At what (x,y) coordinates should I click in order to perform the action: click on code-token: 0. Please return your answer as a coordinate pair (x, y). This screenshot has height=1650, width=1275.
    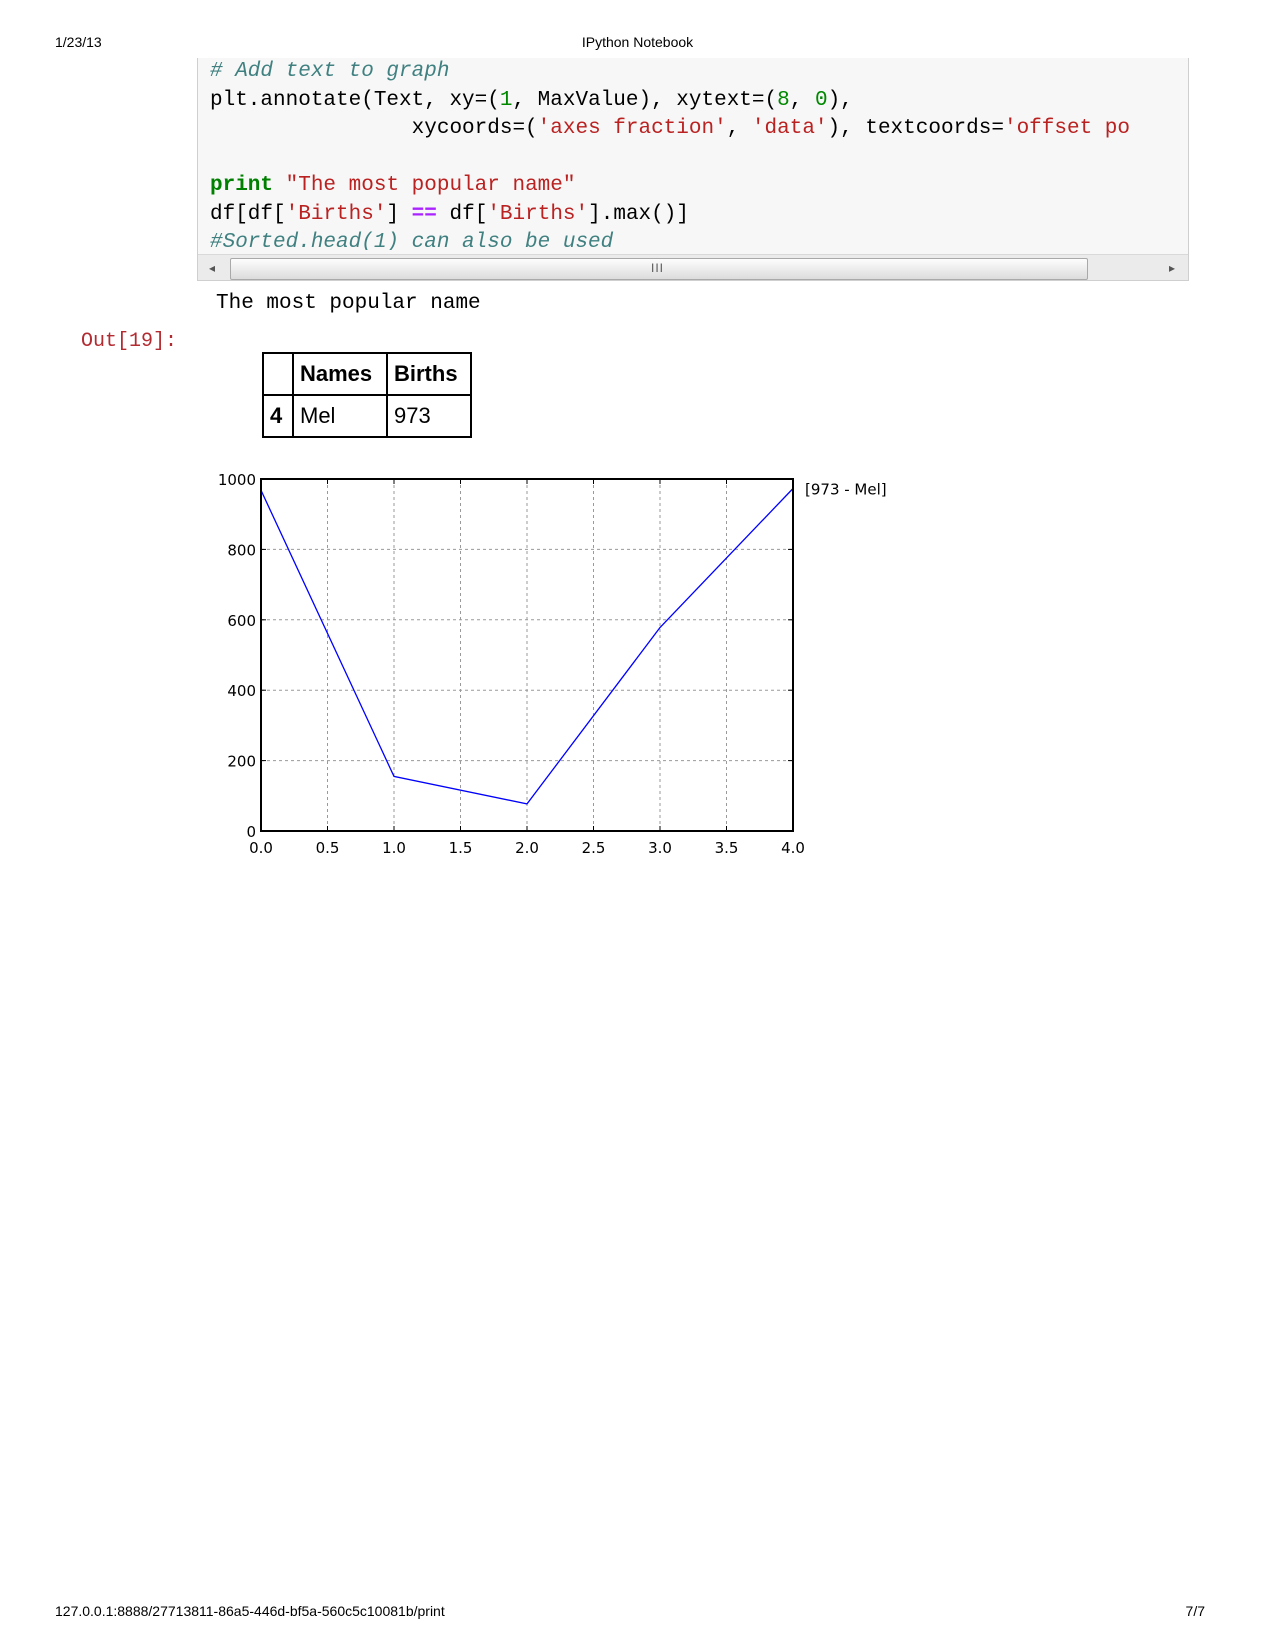
    Looking at the image, I should click on (821, 100).